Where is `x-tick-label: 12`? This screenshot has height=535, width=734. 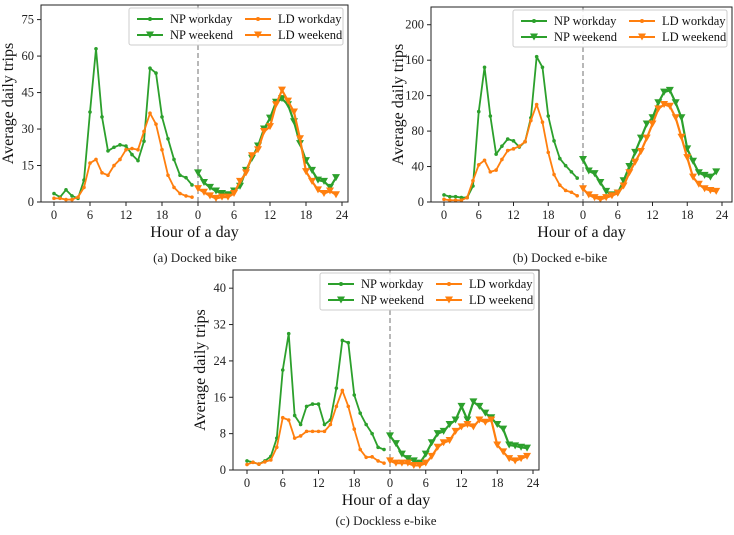
x-tick-label: 12 is located at coordinates (318, 483).